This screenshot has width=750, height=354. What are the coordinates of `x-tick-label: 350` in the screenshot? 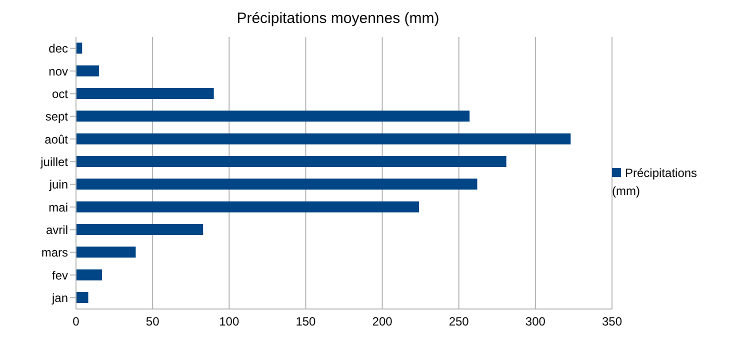 It's located at (612, 321).